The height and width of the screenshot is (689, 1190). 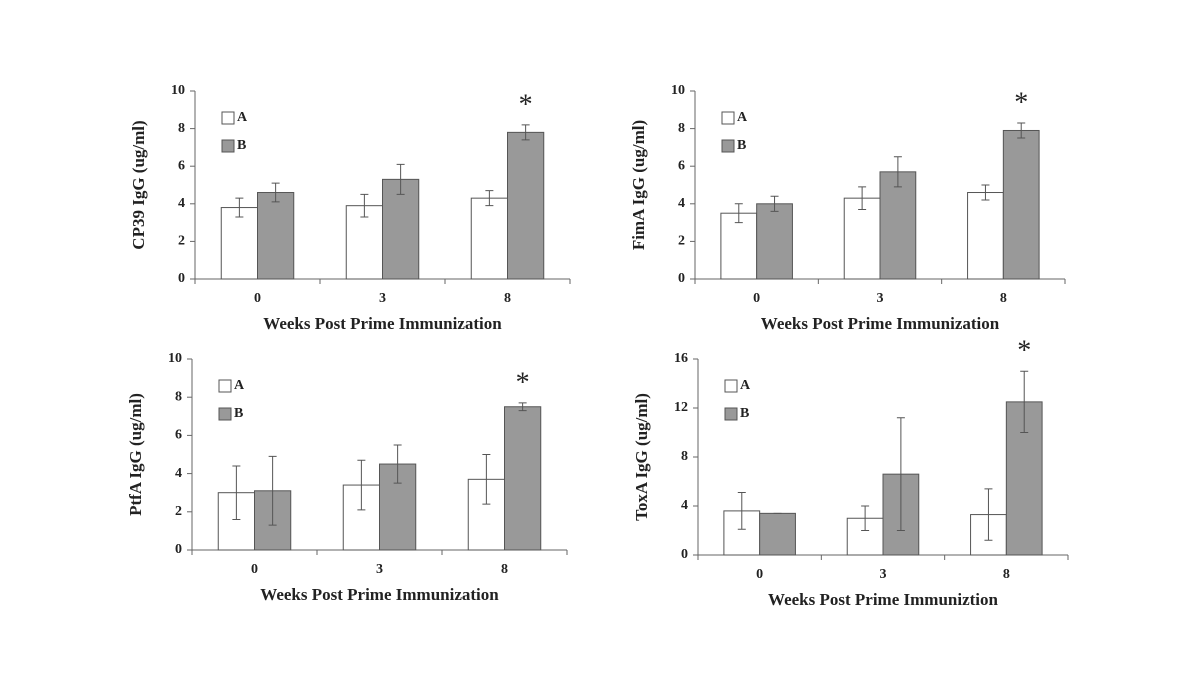 I want to click on x-axis-label: Weeks Post Prime Immuniztion, so click(x=883, y=599).